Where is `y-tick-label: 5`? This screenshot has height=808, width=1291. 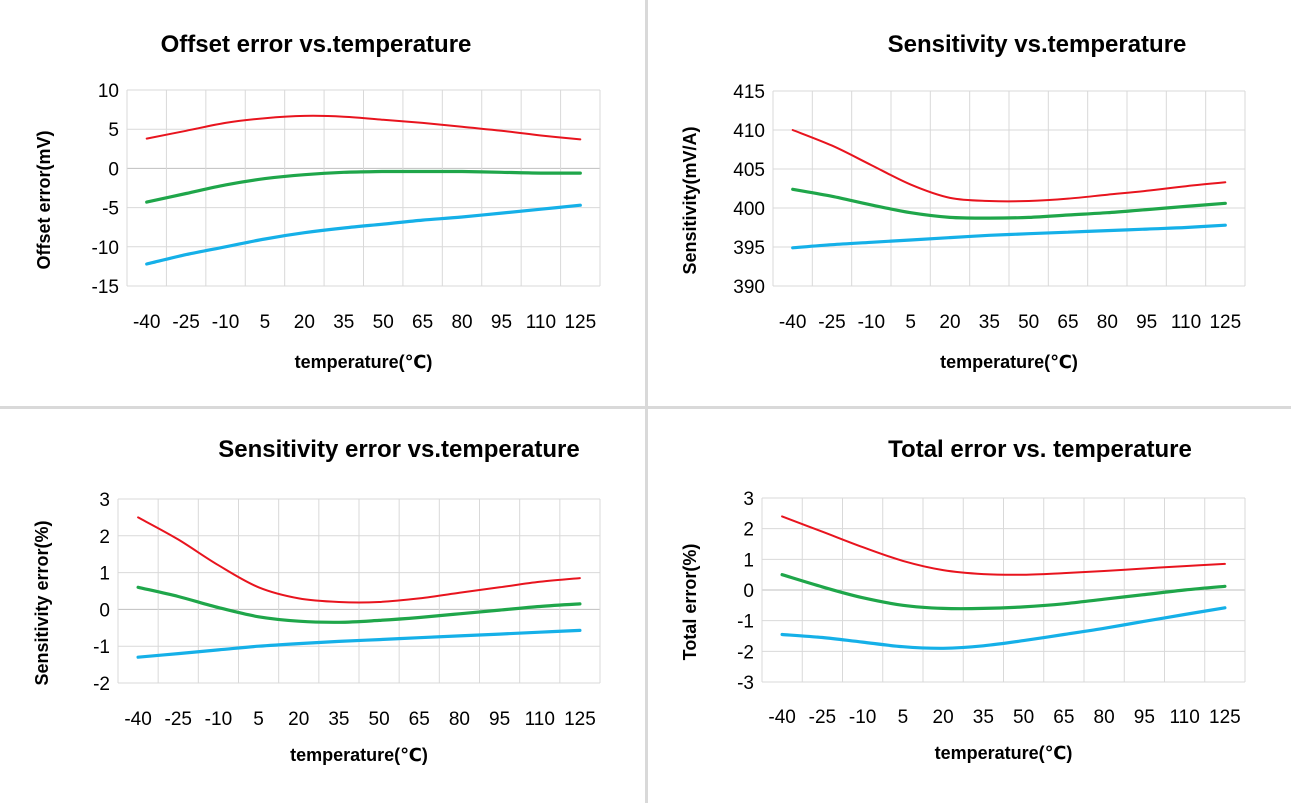
y-tick-label: 5 is located at coordinates (113, 130).